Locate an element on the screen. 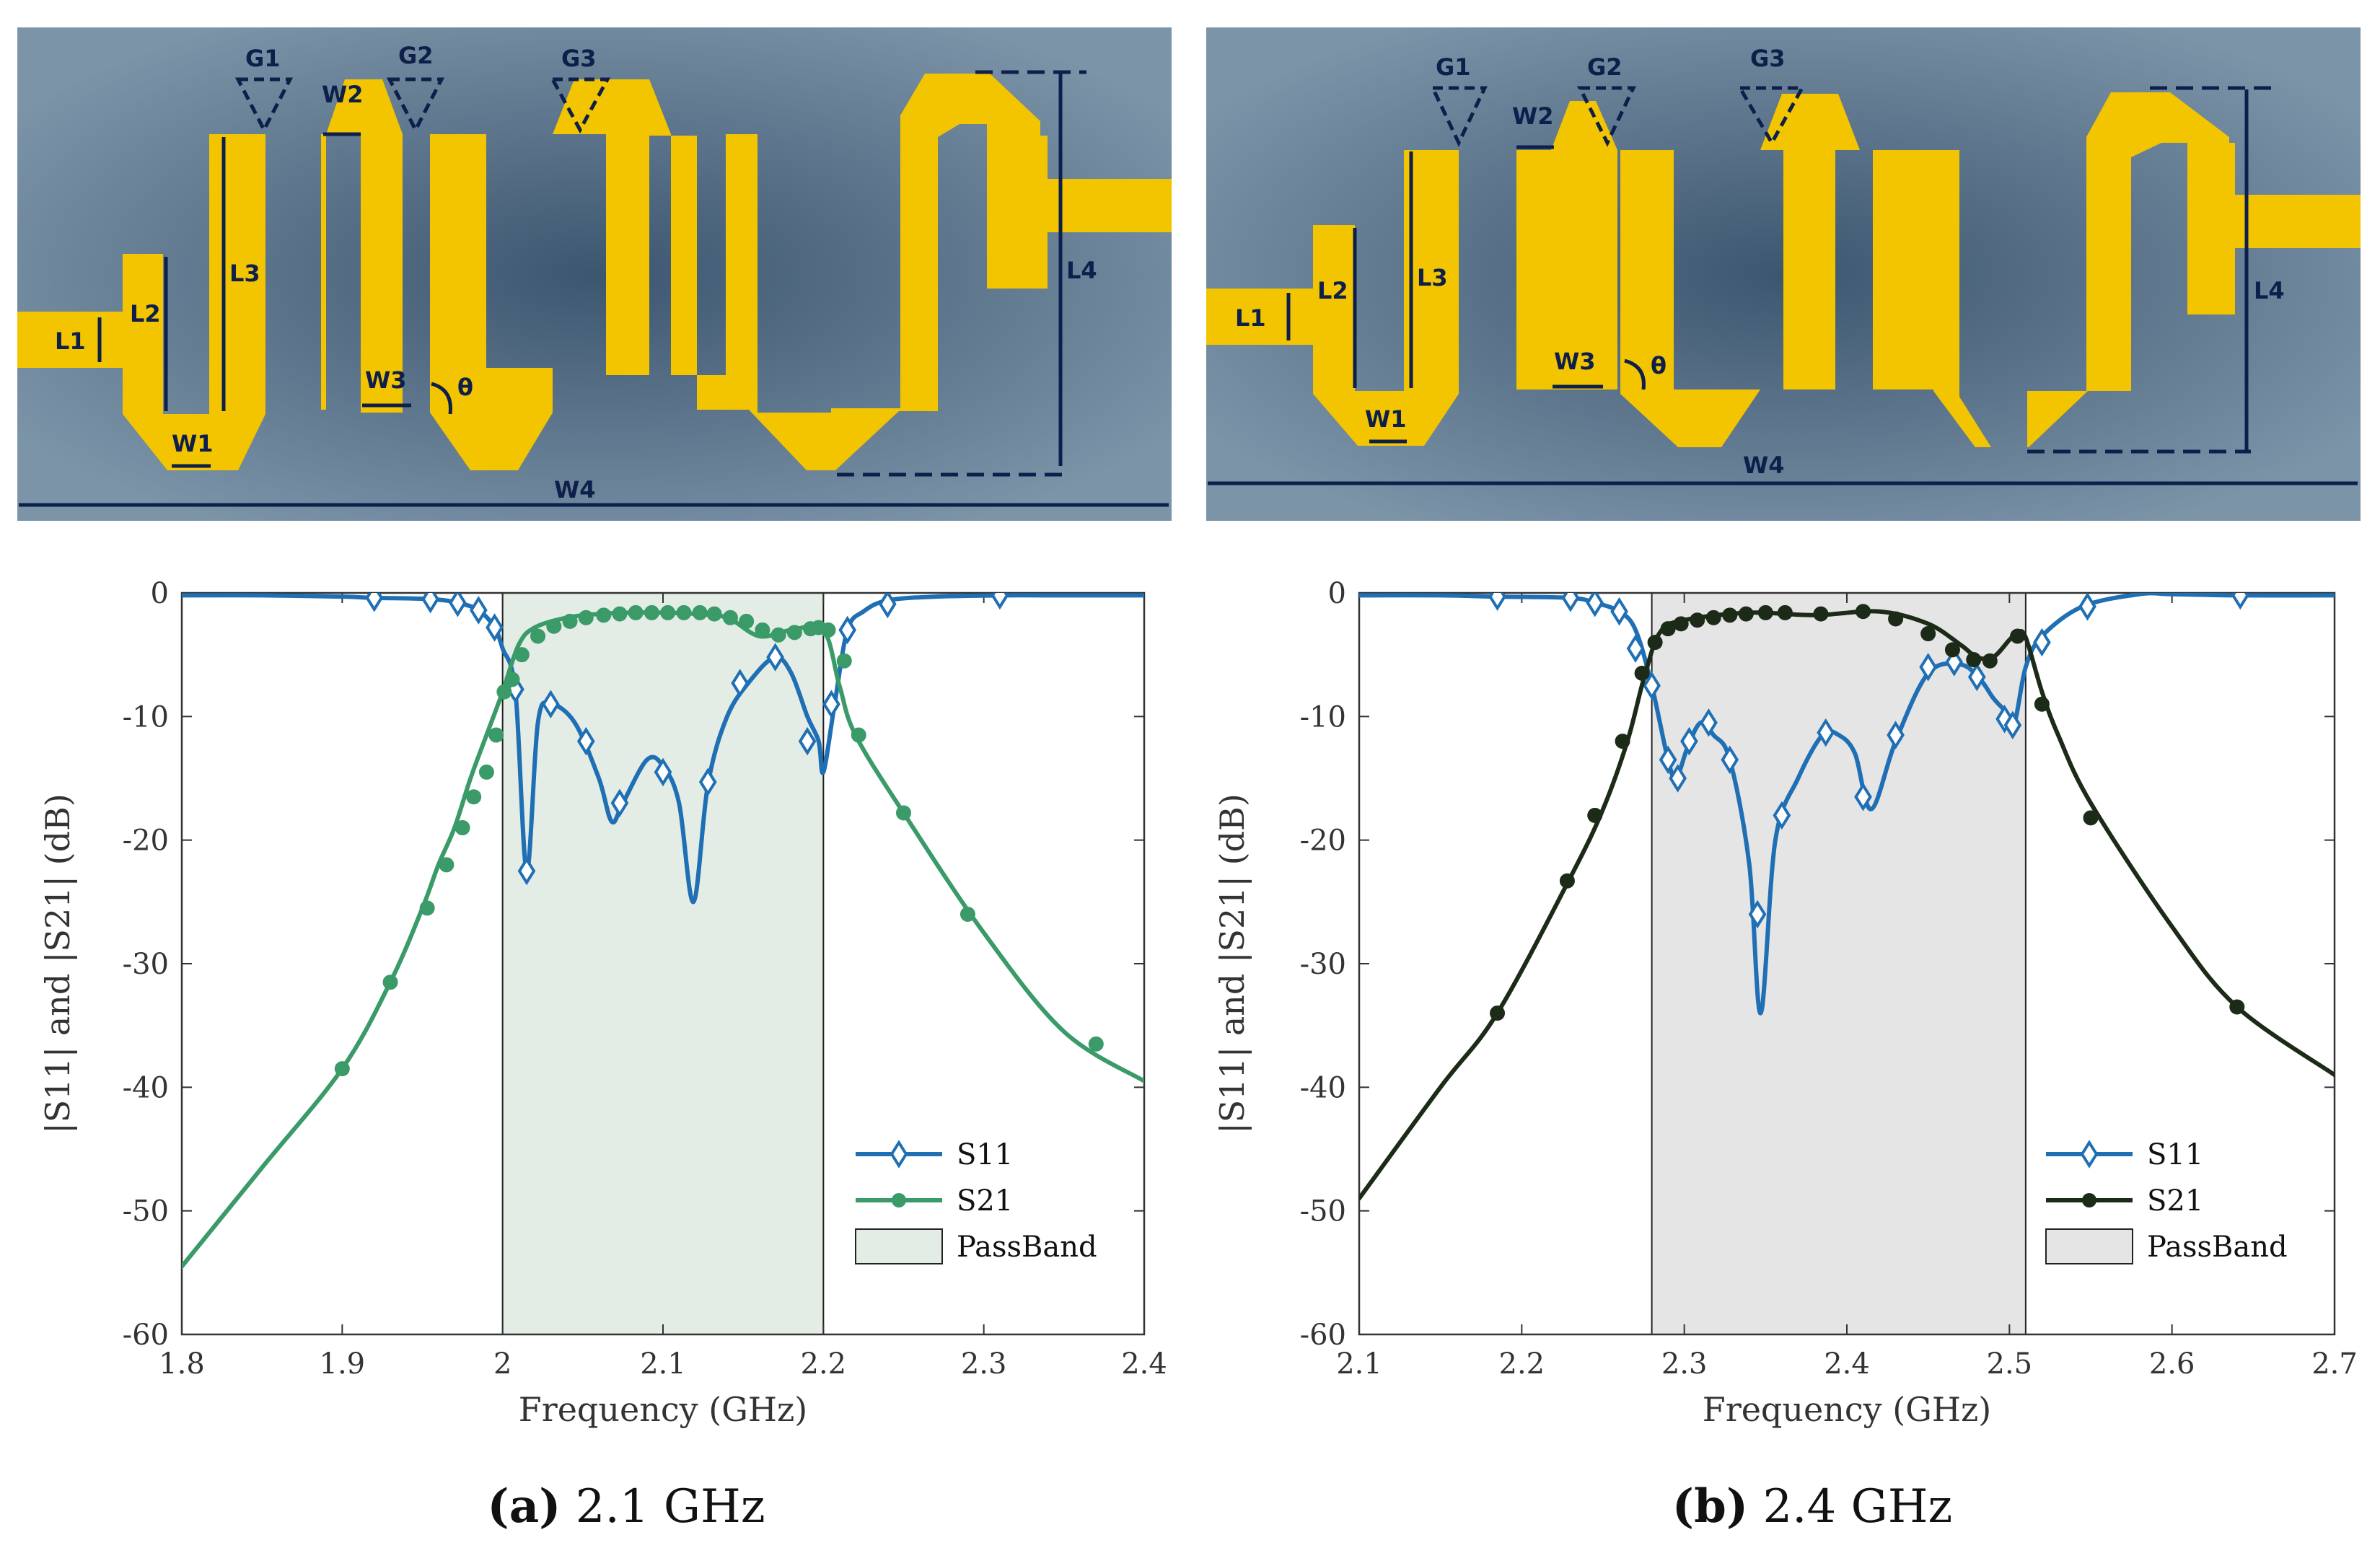  x-tick-label: 2.5 is located at coordinates (2010, 1364).